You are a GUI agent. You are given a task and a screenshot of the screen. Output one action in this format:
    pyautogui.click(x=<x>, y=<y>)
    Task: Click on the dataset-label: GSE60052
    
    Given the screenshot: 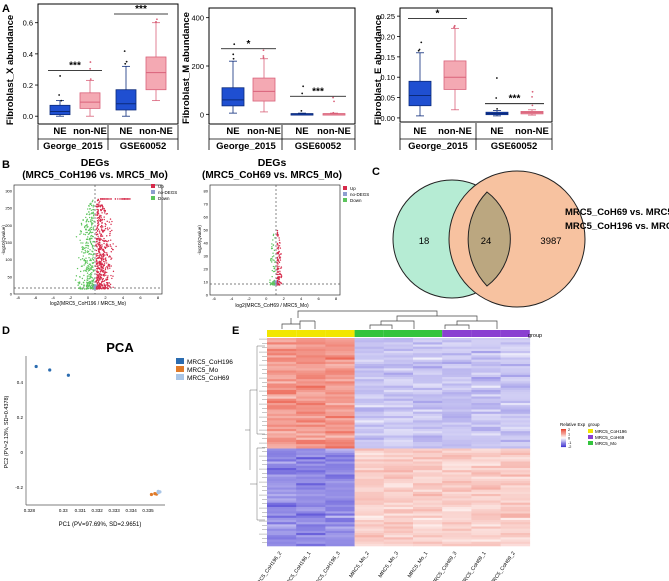 What is the action you would take?
    pyautogui.click(x=318, y=146)
    